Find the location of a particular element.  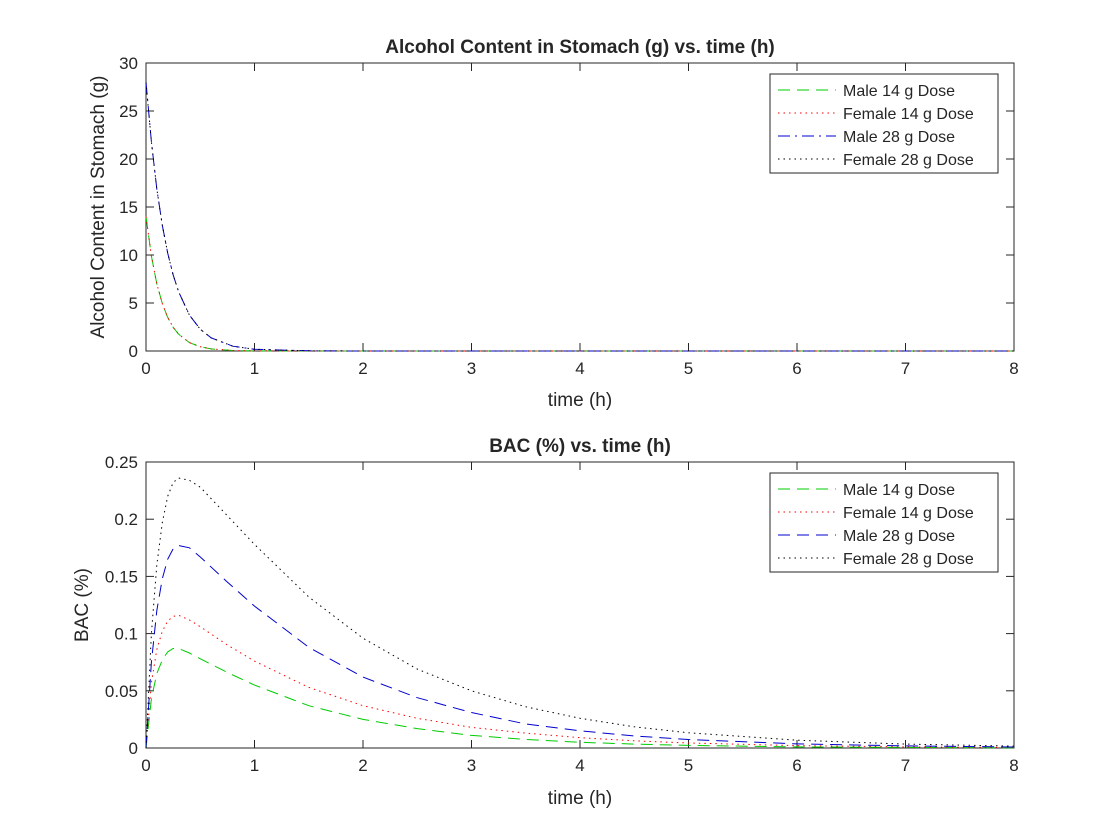

bac-legend-label-4: Female 28 g Dose is located at coordinates (908, 559).